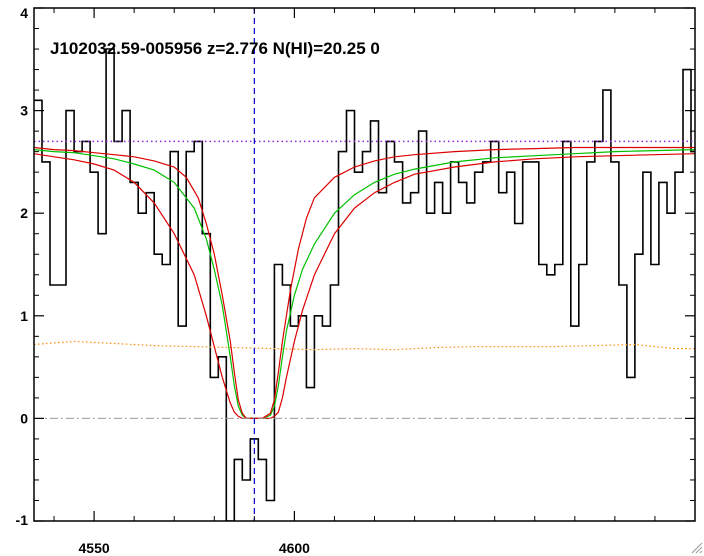 This screenshot has height=556, width=704. Describe the element at coordinates (24, 213) in the screenshot. I see `y-tick-label: 2` at that location.